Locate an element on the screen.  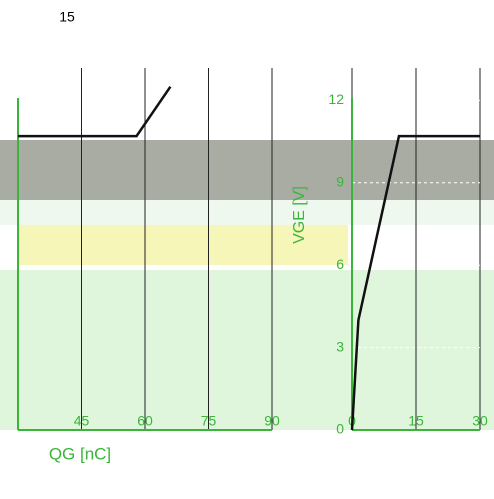
y-tick-label: 12 is located at coordinates (336, 99).